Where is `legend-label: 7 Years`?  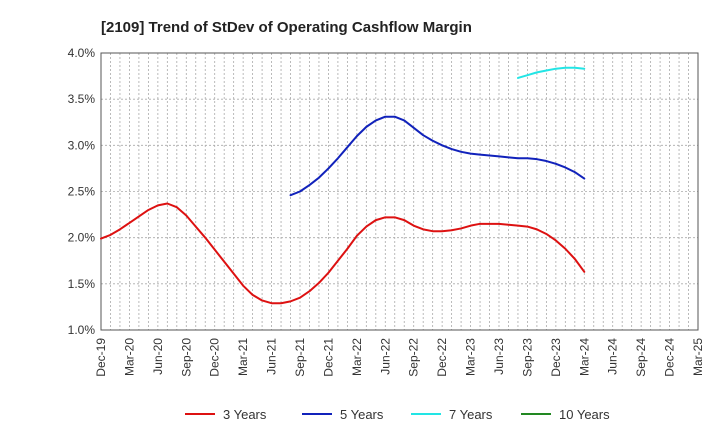
legend-label: 7 Years is located at coordinates (471, 414).